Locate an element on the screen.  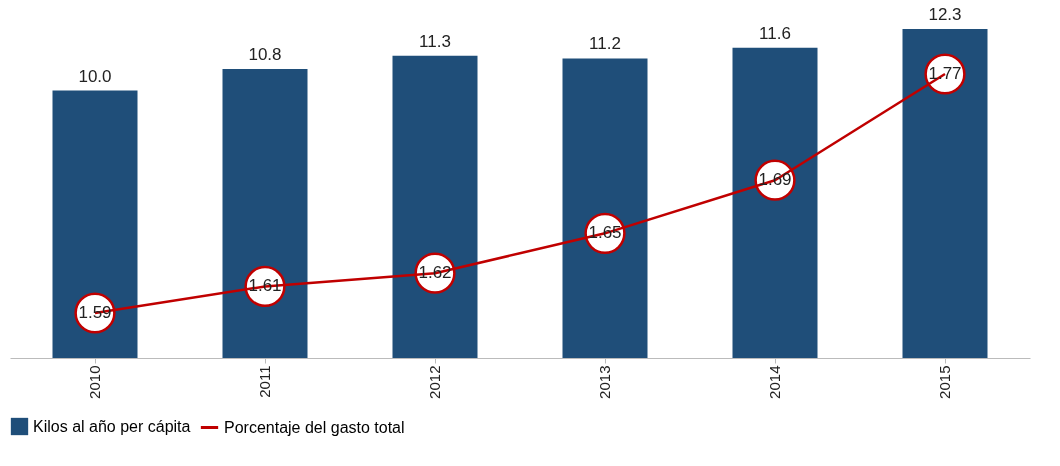
x-tick-label: 2010 is located at coordinates (94, 382).